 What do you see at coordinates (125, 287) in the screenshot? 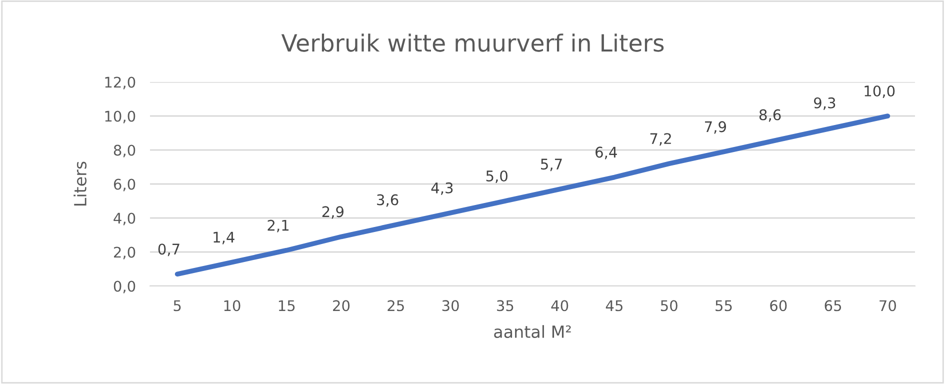
I see `y-tick-label: 0,0` at bounding box center [125, 287].